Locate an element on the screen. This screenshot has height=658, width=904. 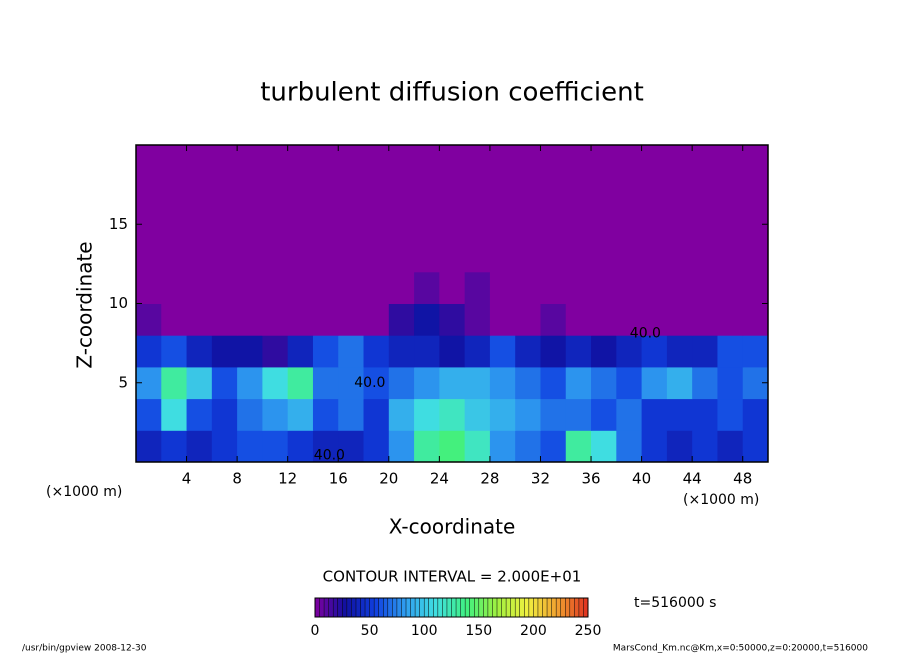
colorbar-tick-label: 250 is located at coordinates (588, 631).